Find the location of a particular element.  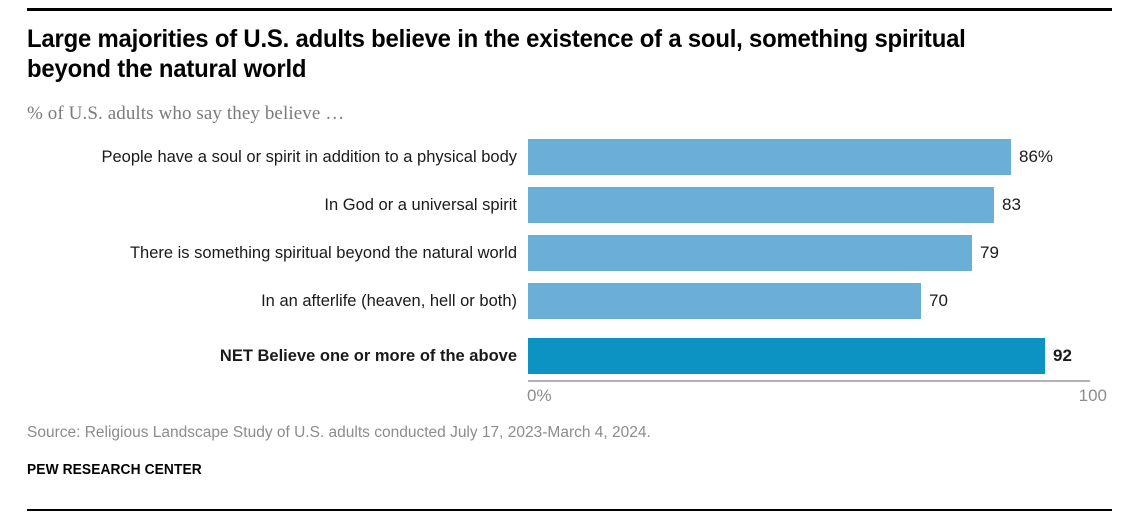

bar-row: In an afterlife (heaven, hell or both) 70 is located at coordinates (570, 301).